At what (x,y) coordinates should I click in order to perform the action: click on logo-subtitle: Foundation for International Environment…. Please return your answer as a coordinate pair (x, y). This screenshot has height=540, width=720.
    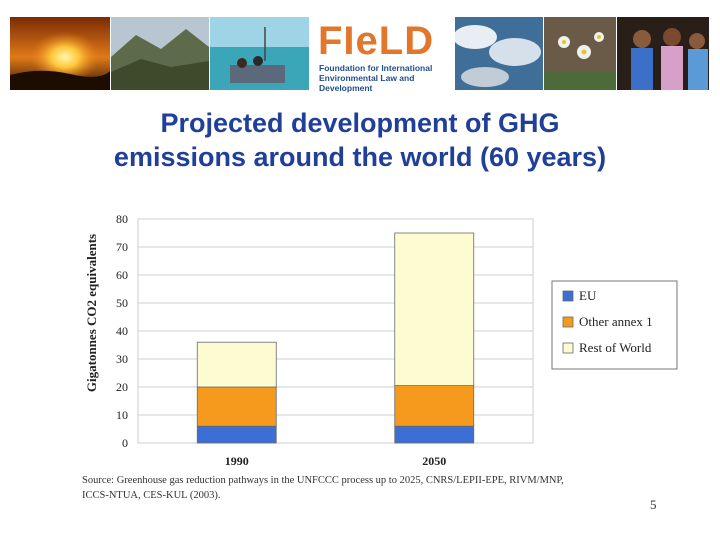
    Looking at the image, I should click on (386, 78).